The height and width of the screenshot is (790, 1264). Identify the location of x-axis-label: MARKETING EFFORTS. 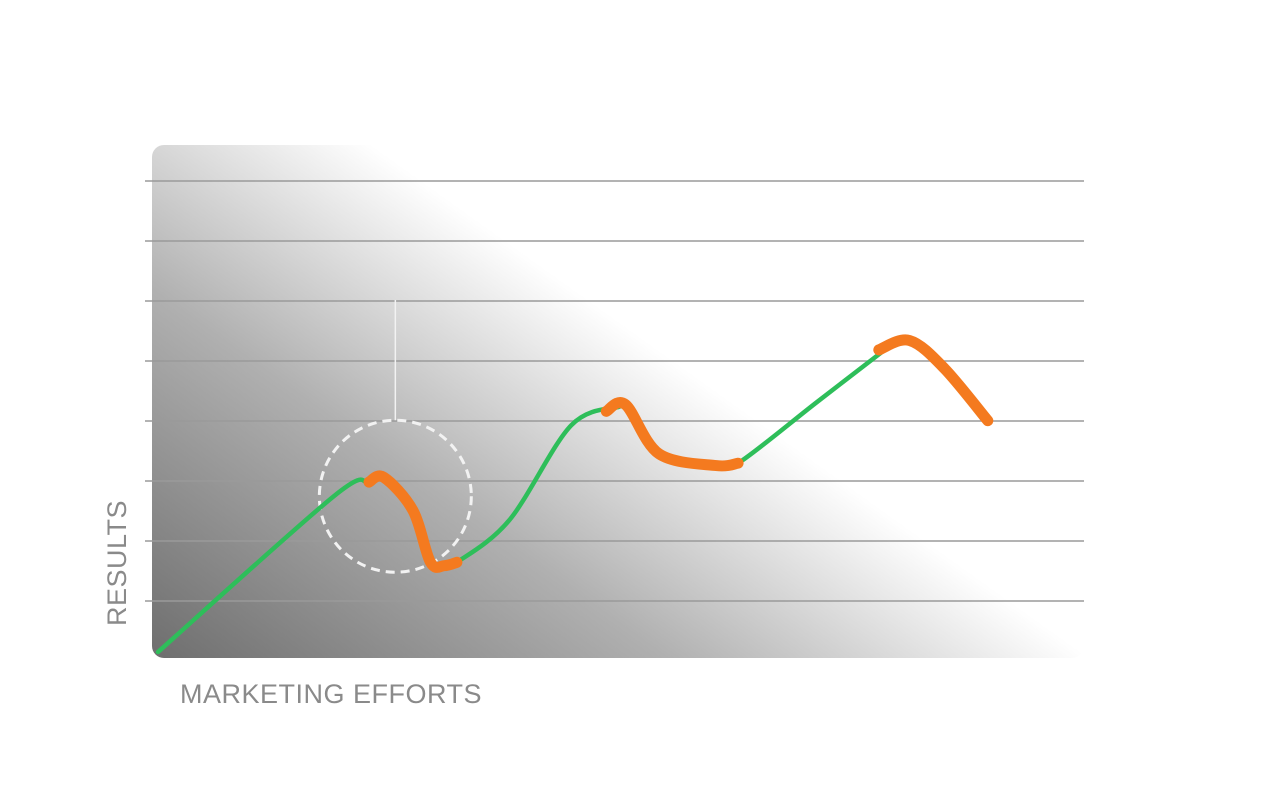
(331, 694).